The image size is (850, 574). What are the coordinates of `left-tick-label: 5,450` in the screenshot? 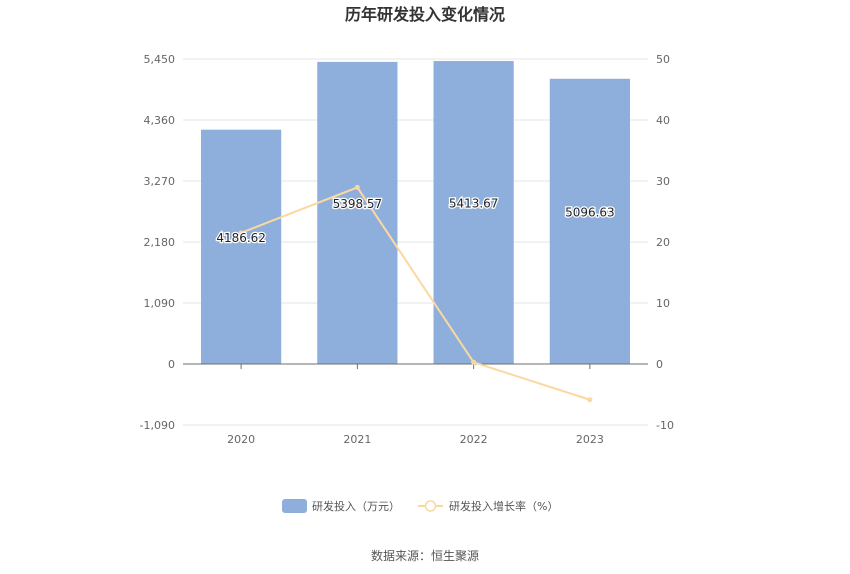 It's located at (160, 59).